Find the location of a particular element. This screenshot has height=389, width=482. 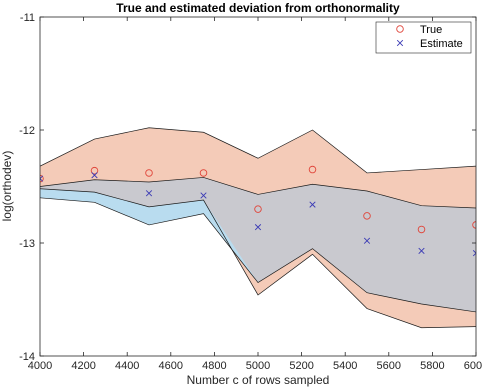

x-tick-label-10: 6000 is located at coordinates (473, 366).